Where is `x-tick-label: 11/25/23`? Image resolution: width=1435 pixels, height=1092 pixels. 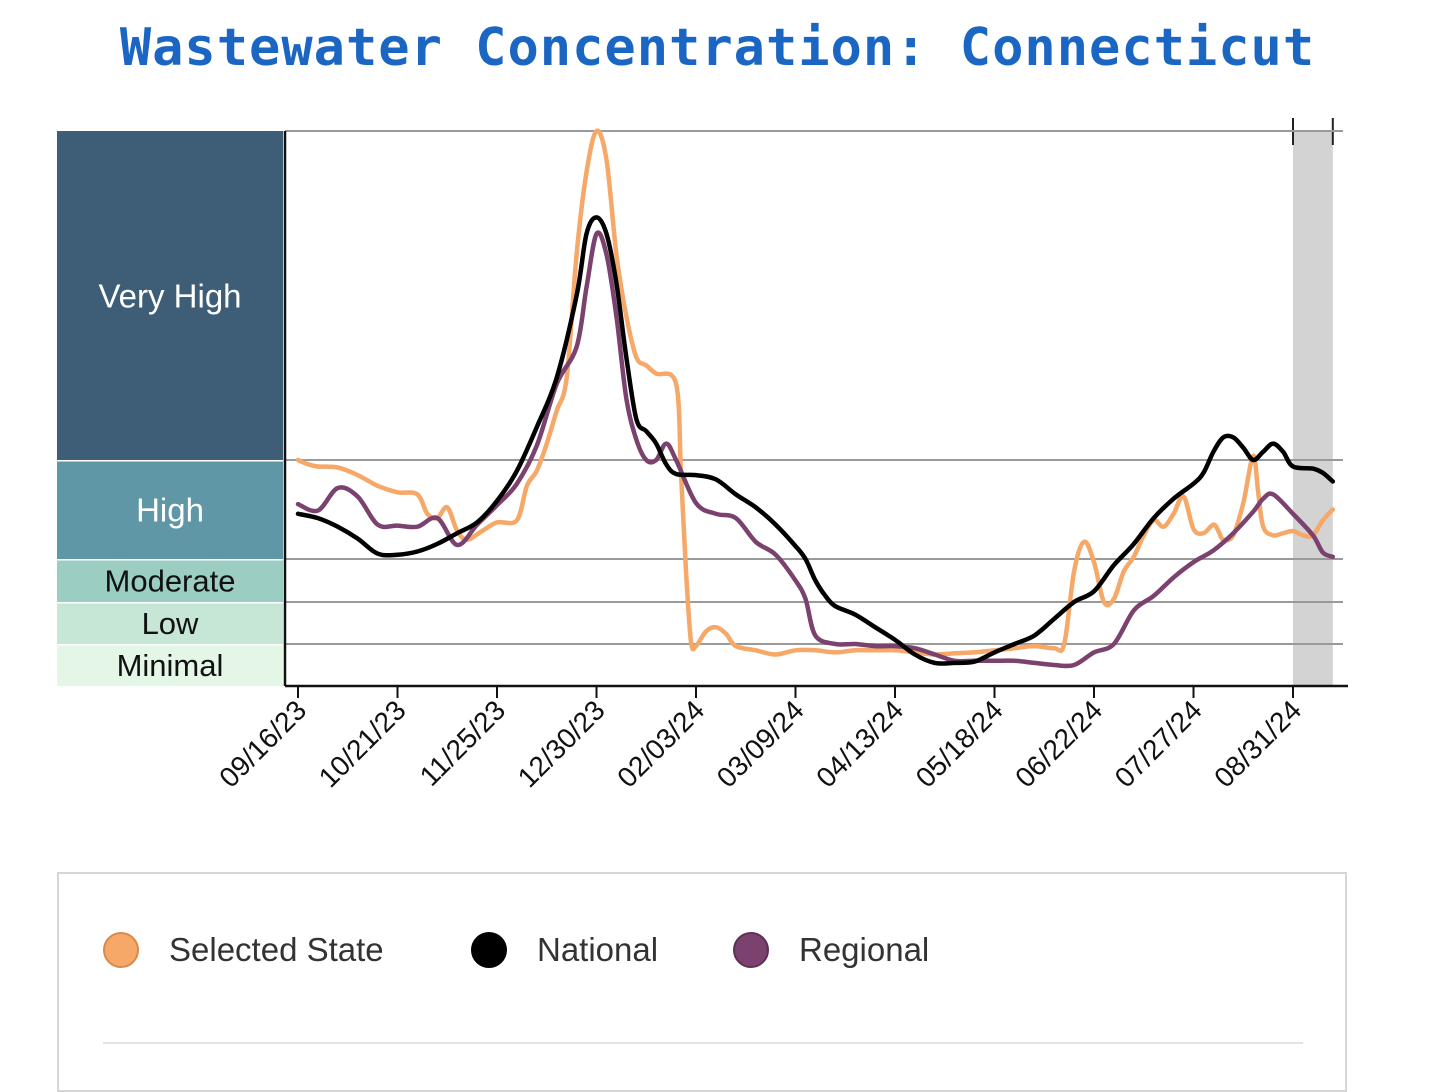
x-tick-label: 11/25/23 is located at coordinates (463, 743).